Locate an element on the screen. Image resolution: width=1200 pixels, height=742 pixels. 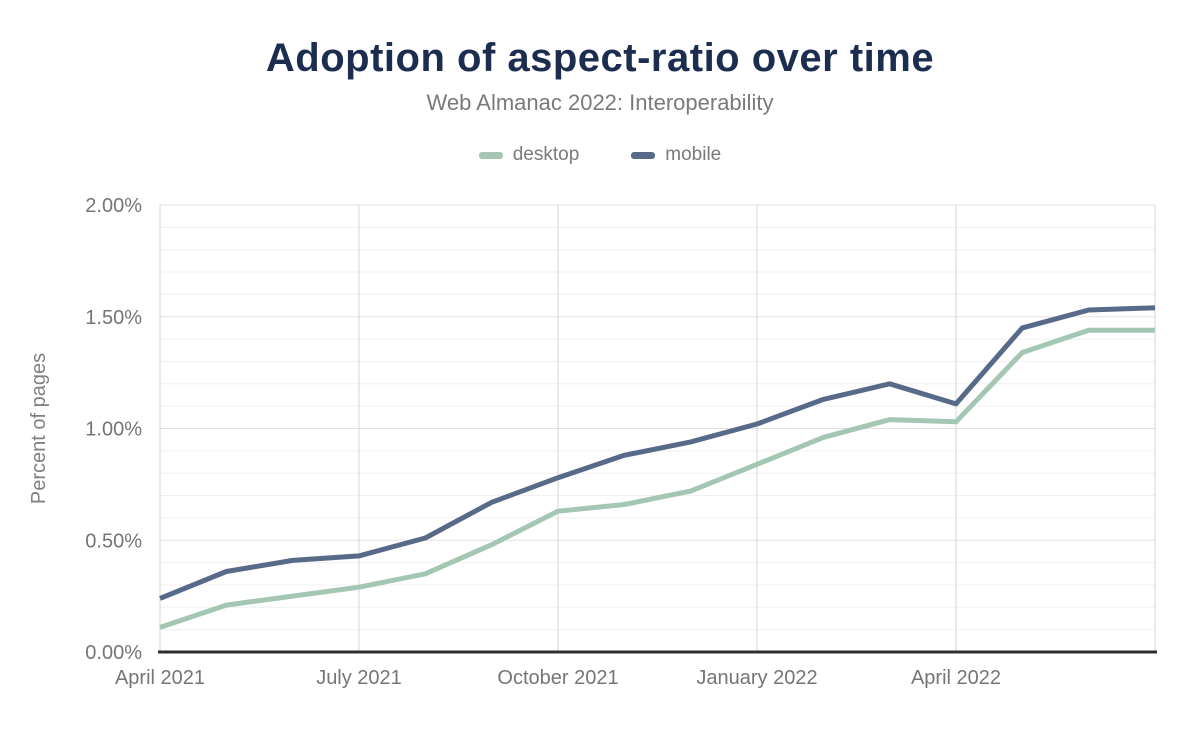
y-tick-label: 0.50% is located at coordinates (113, 541).